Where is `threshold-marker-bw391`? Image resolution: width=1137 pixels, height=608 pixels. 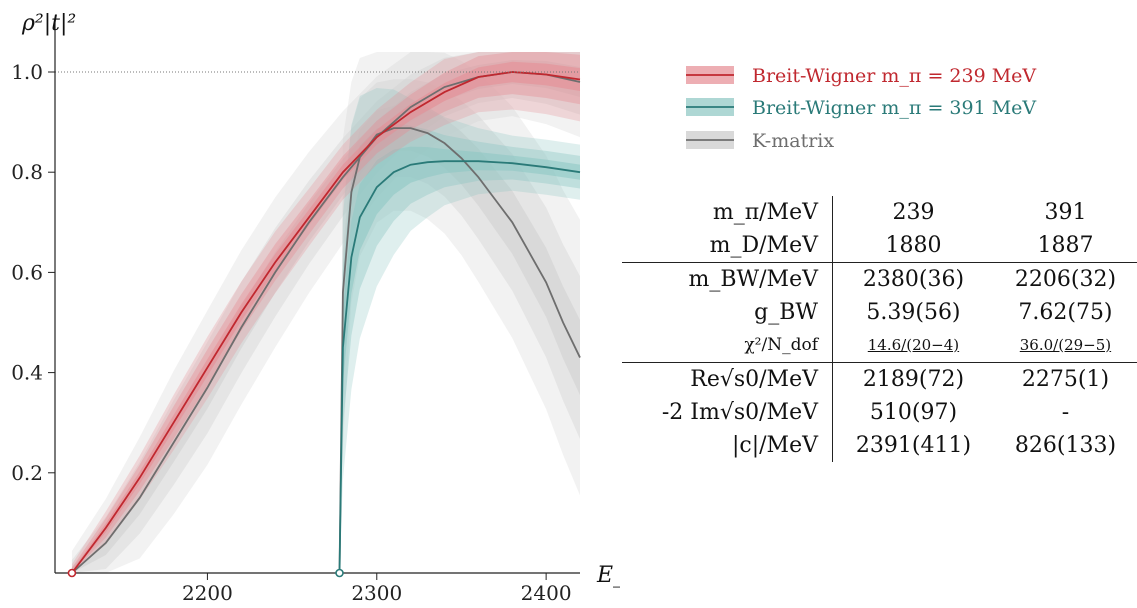
threshold-marker-bw391 is located at coordinates (339, 573).